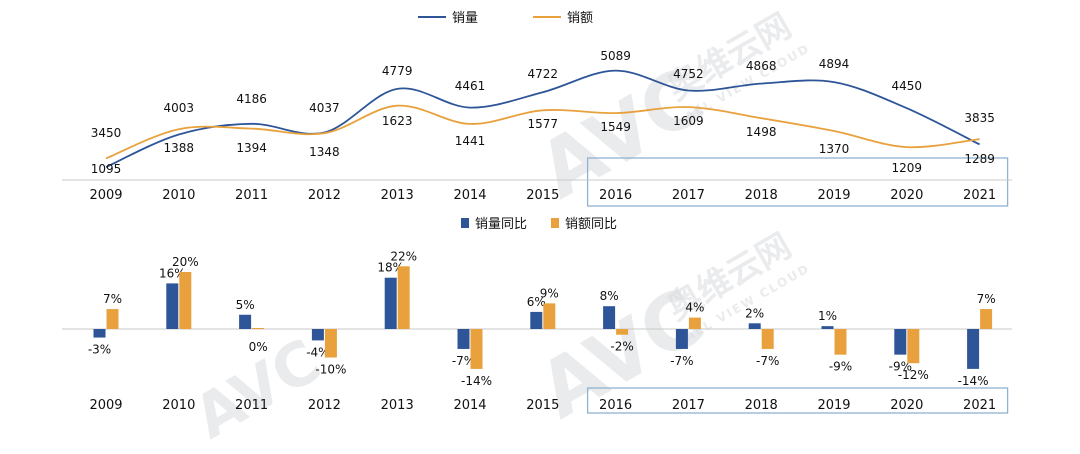  What do you see at coordinates (542, 132) in the screenshot?
I see `series-line-sales-amount` at bounding box center [542, 132].